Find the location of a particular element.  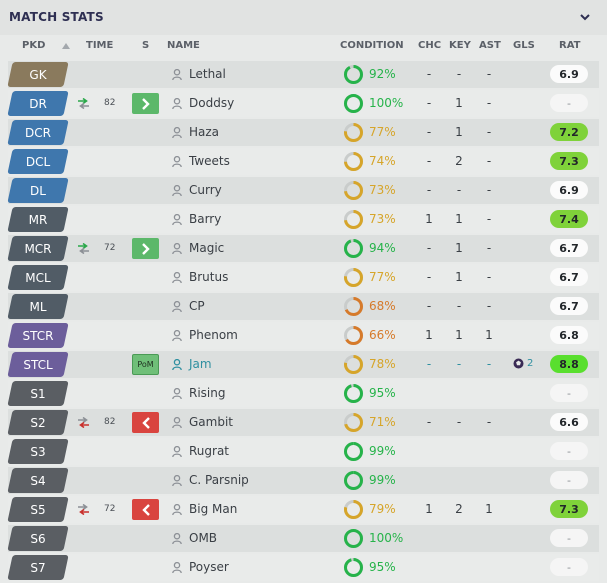

column-header-name: NAME is located at coordinates (183, 45).